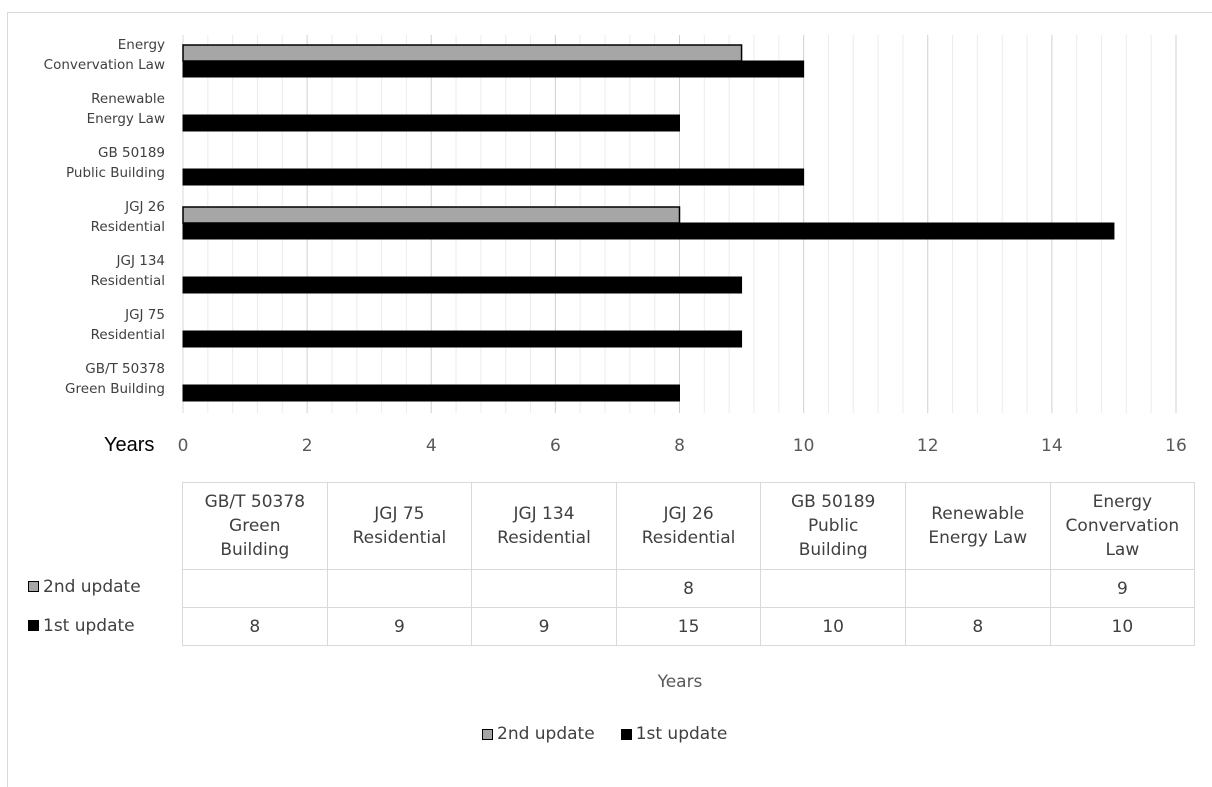 The width and height of the screenshot is (1212, 787). I want to click on data-table-column-header: JGJ 26 Residential, so click(688, 526).